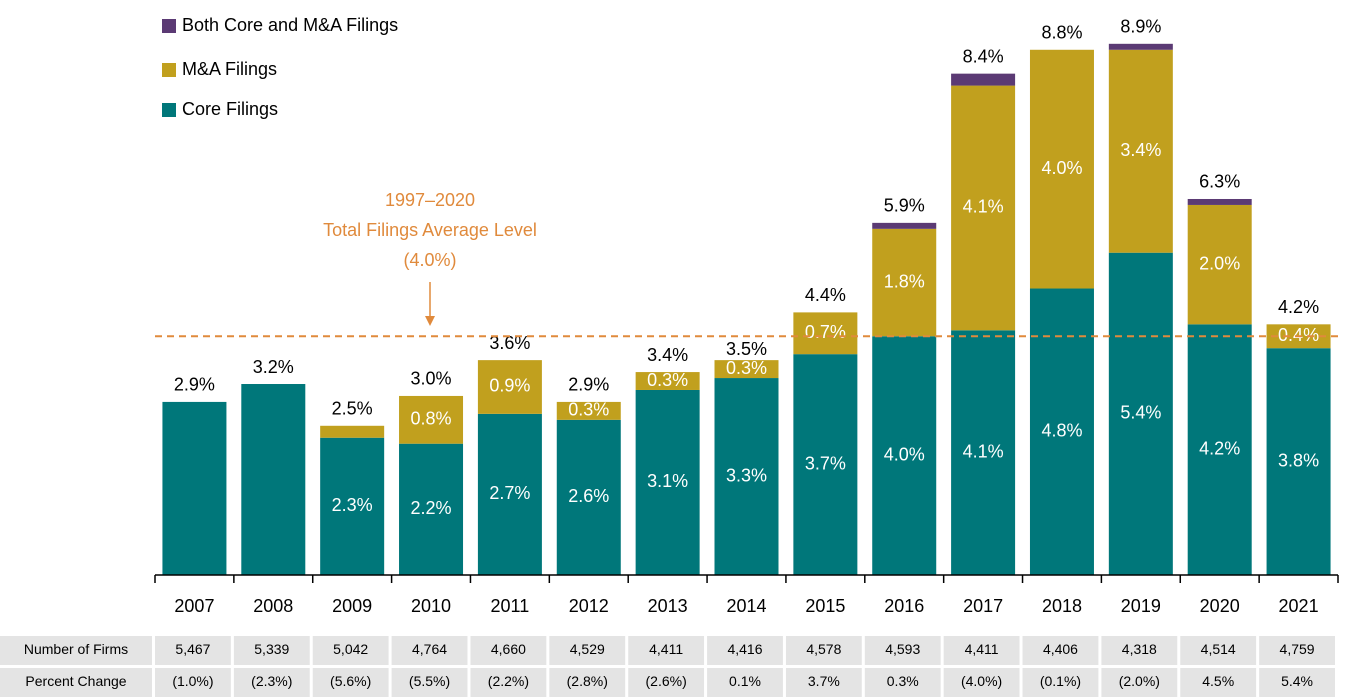 The image size is (1348, 700). I want to click on value-label: 2.0%, so click(1219, 263).